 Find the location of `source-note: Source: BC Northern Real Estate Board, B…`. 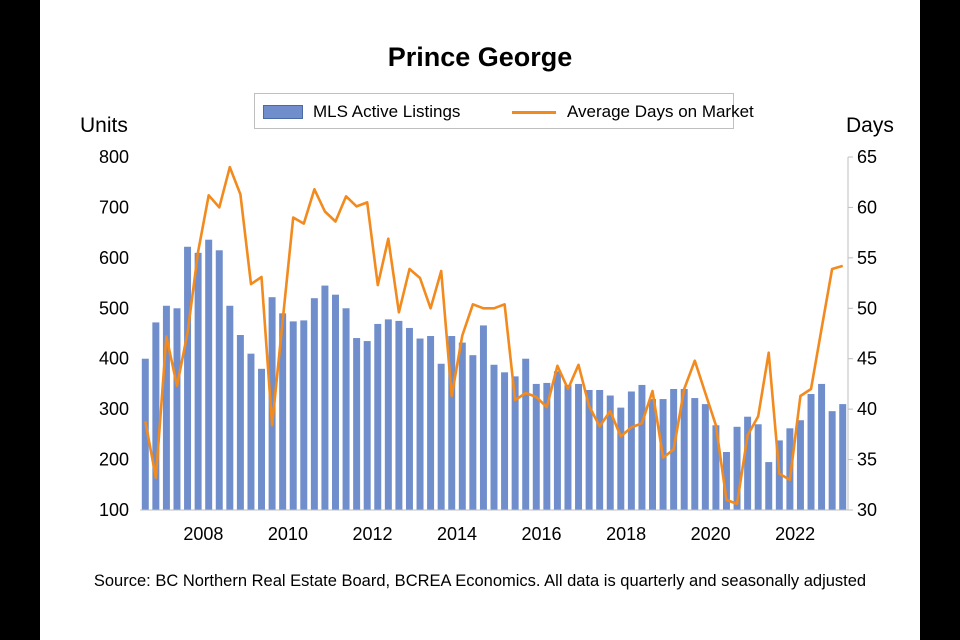

source-note: Source: BC Northern Real Estate Board, B… is located at coordinates (480, 581).